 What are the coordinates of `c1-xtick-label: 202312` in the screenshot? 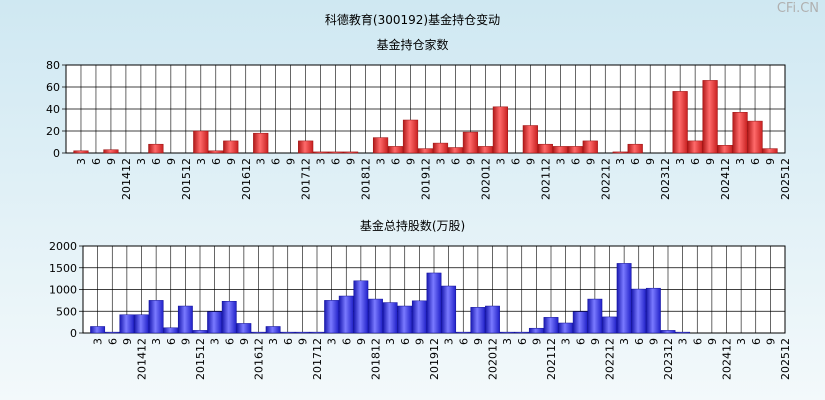 It's located at (665, 179).